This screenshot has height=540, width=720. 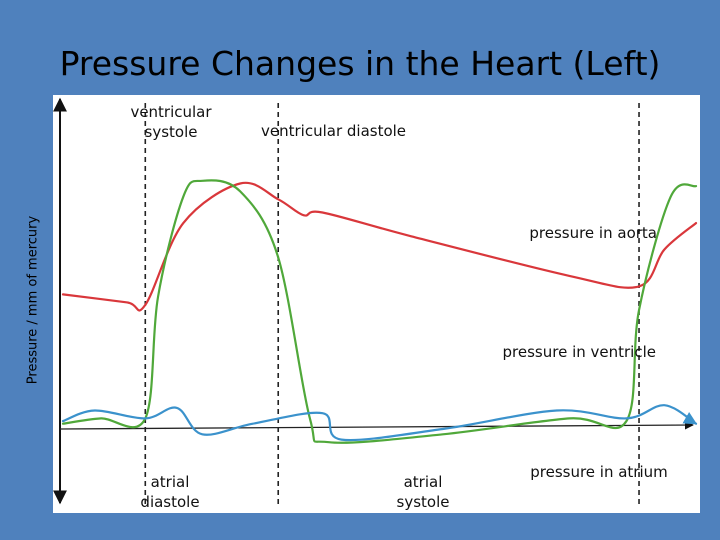 What do you see at coordinates (169, 492) in the screenshot?
I see `annotation-atrial-diastole: atrial diastole` at bounding box center [169, 492].